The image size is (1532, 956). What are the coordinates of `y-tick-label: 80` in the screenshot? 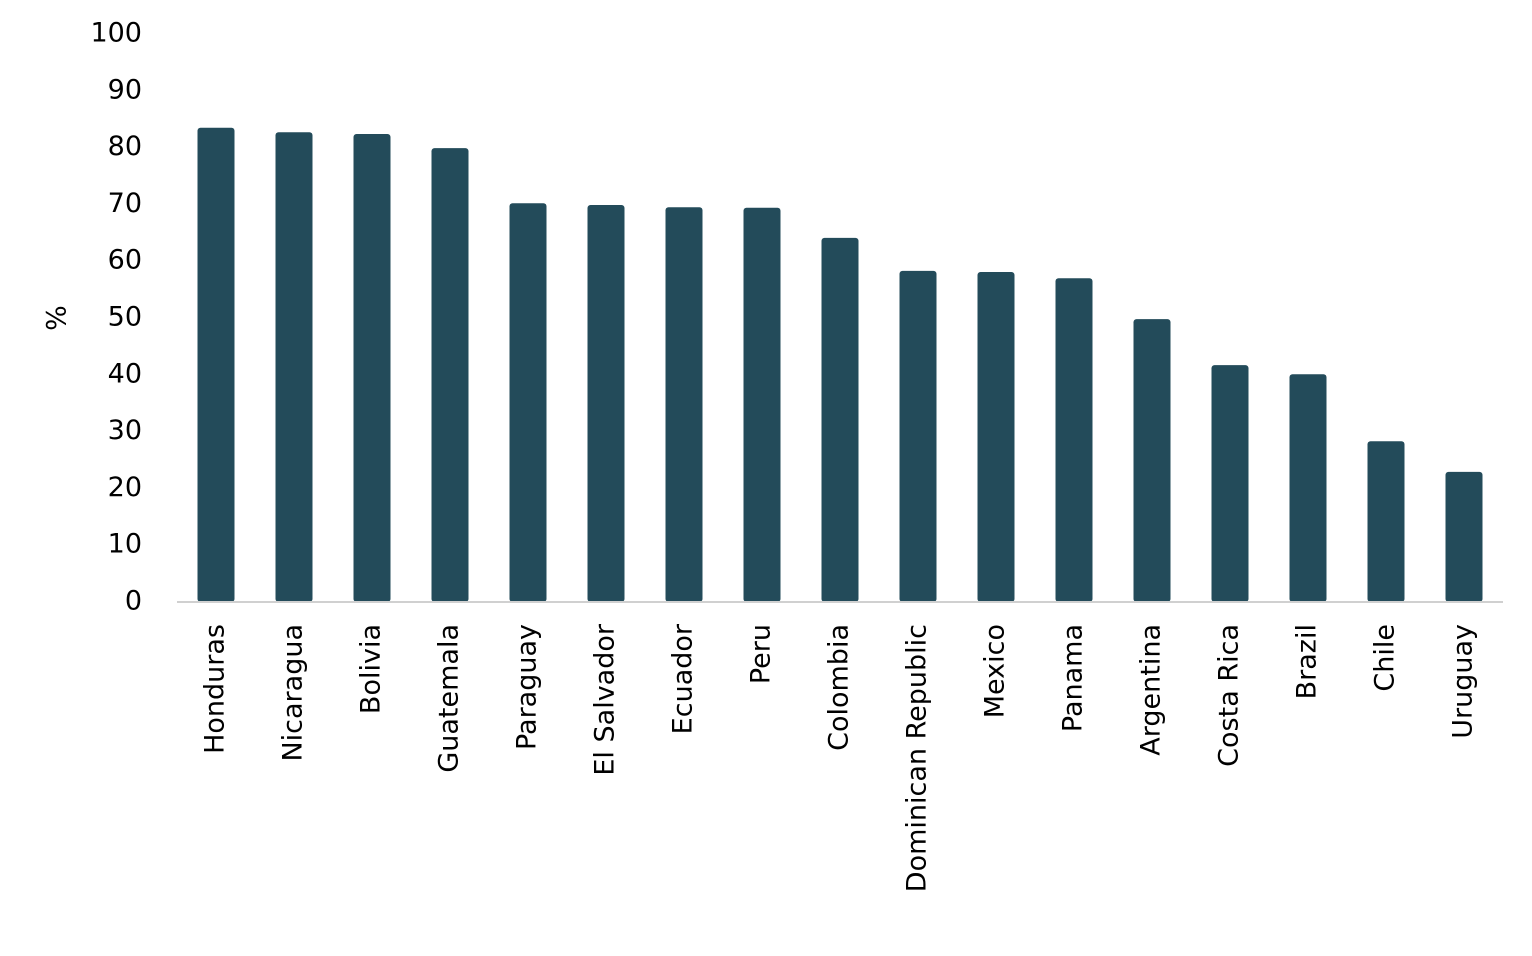 It's located at (125, 146).